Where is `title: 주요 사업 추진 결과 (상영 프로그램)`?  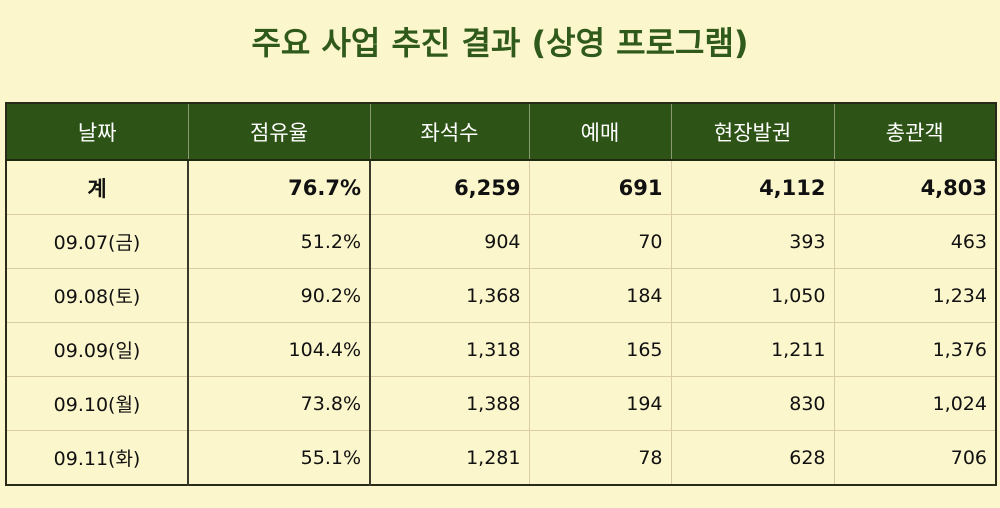 title: 주요 사업 추진 결과 (상영 프로그램) is located at coordinates (500, 43).